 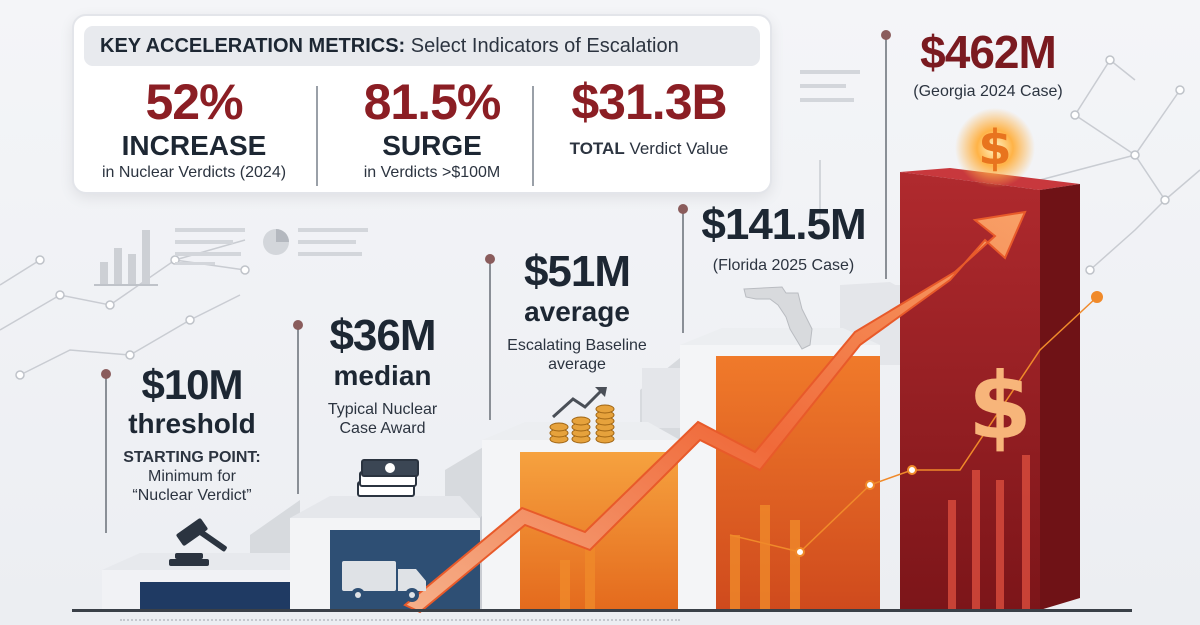 What do you see at coordinates (683, 268) in the screenshot?
I see `pin-florida` at bounding box center [683, 268].